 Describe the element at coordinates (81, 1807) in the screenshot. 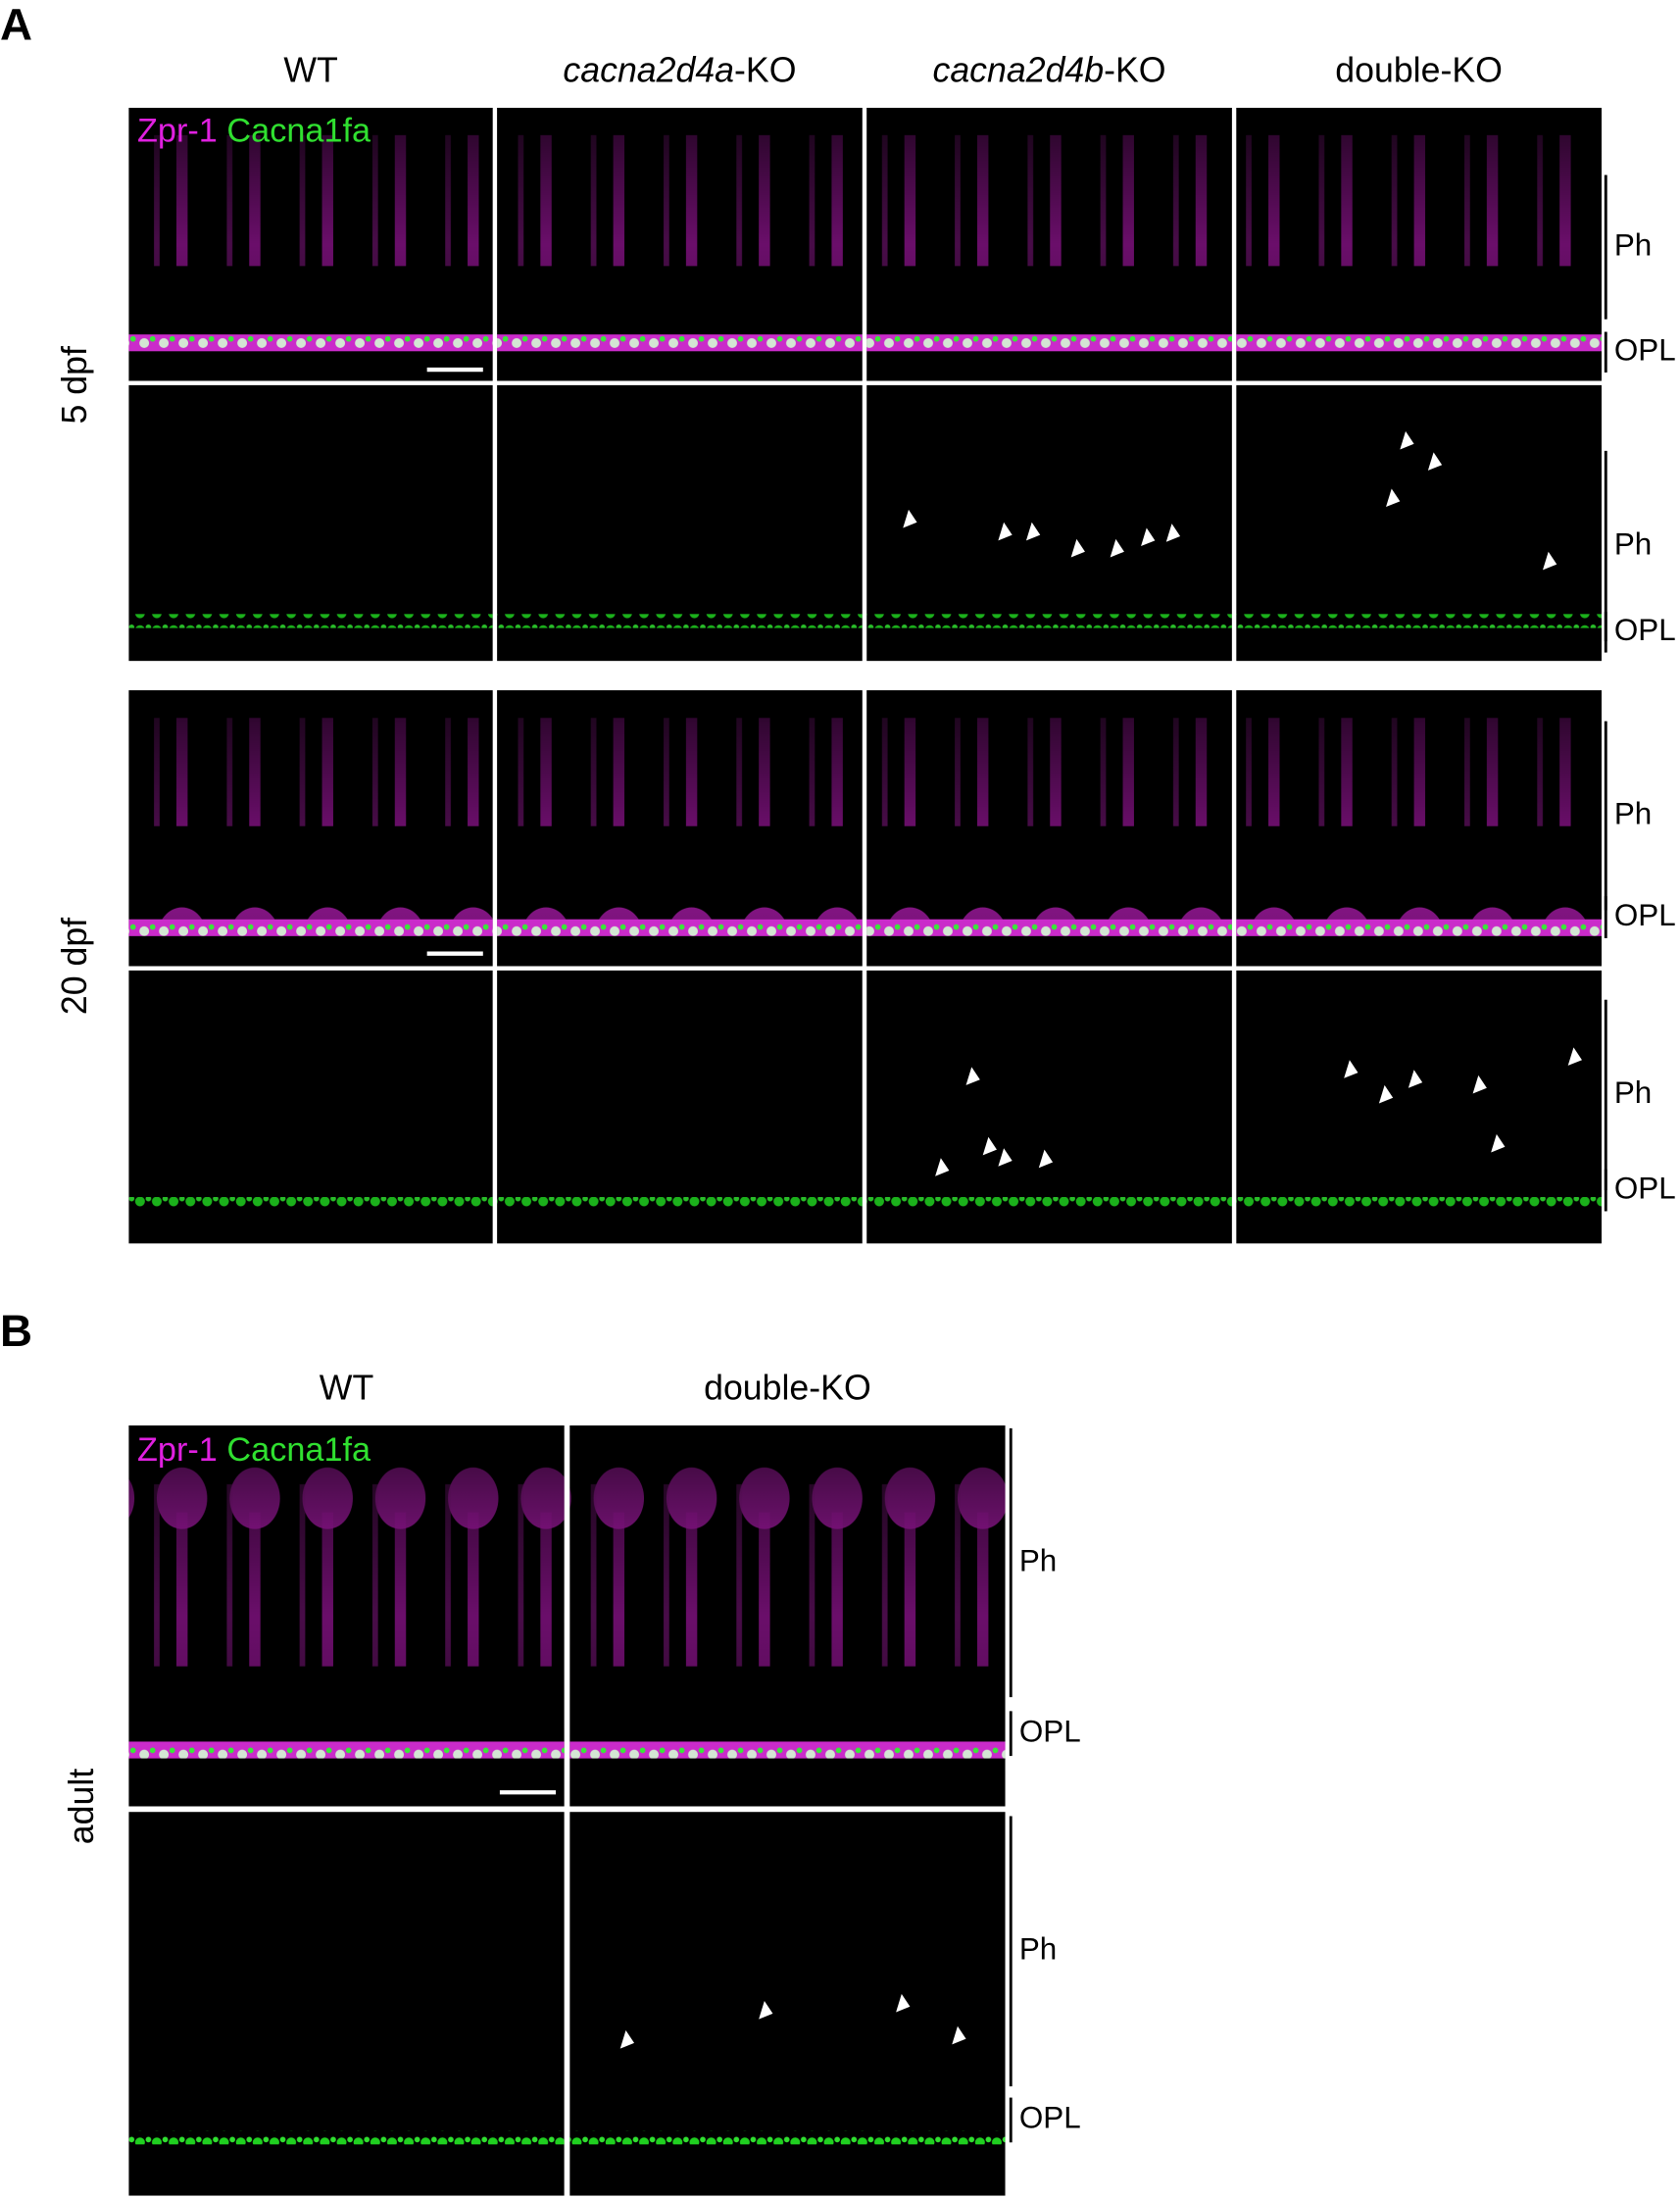

I see `row-label: adult` at that location.